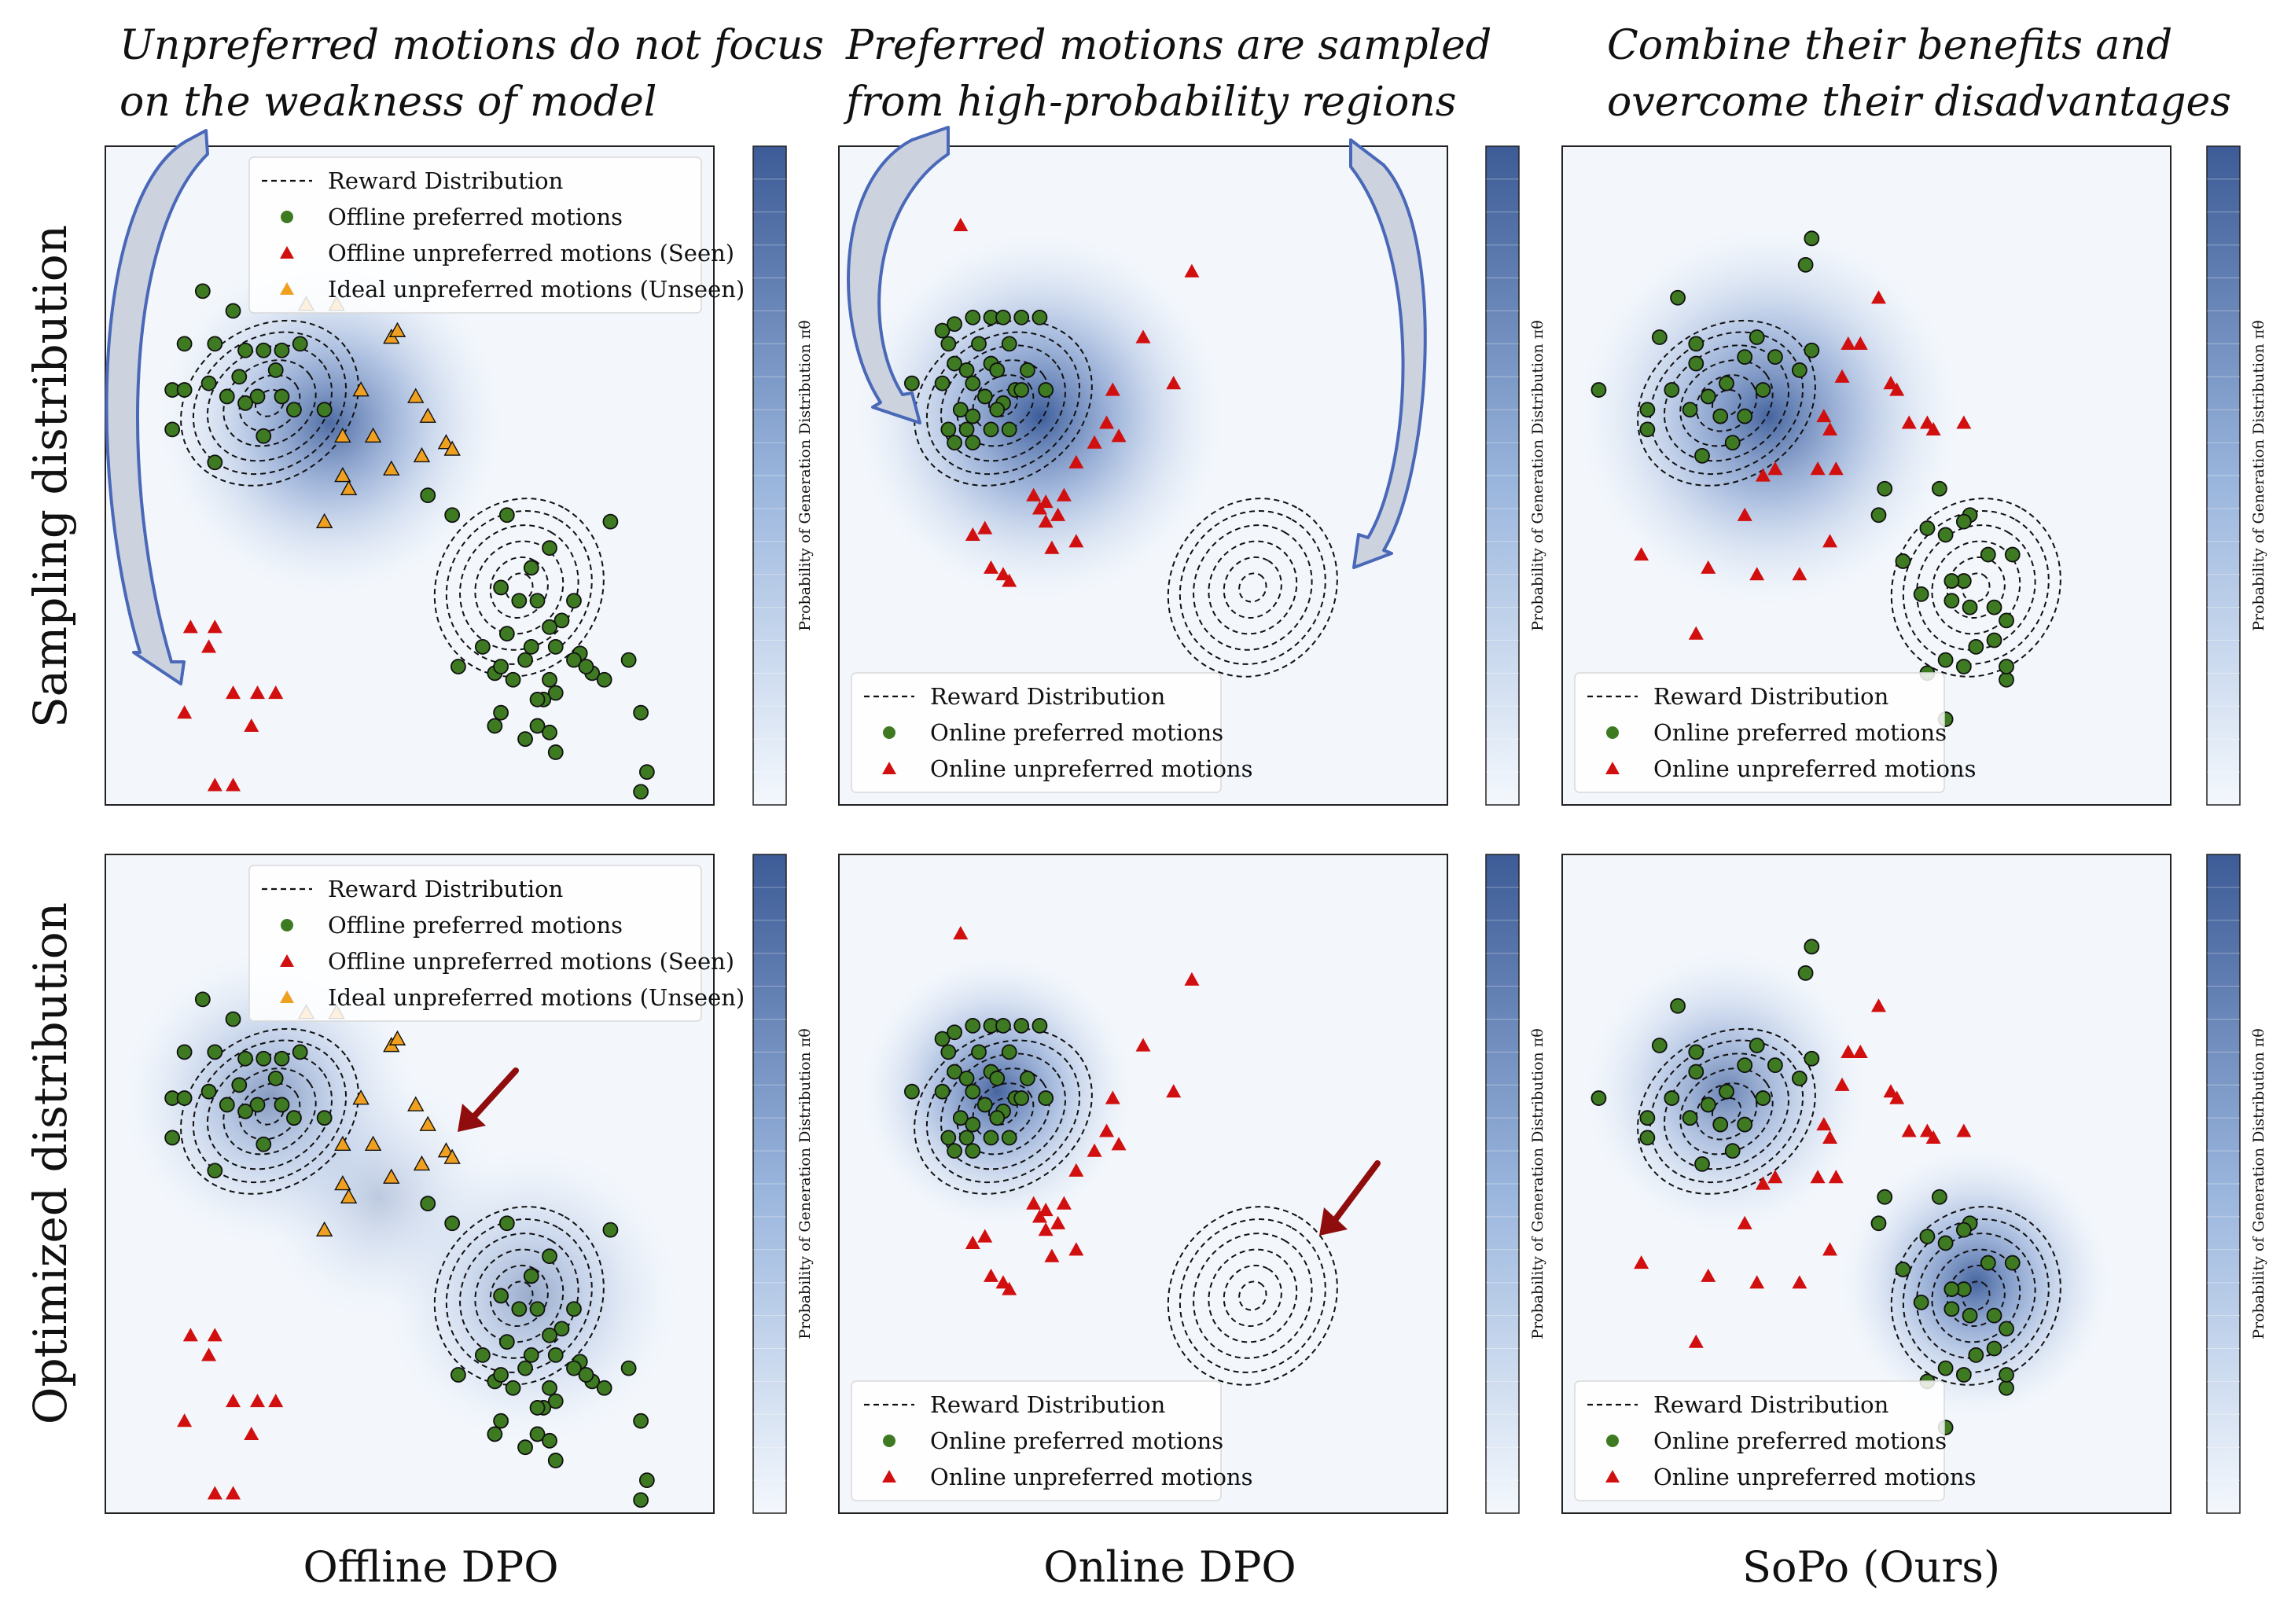  What do you see at coordinates (287, 996) in the screenshot?
I see `legend-triangle-marker` at bounding box center [287, 996].